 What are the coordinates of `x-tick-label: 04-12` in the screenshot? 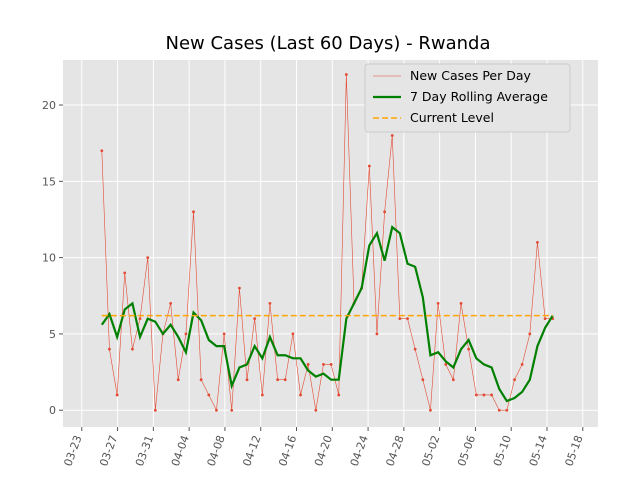 It's located at (251, 451).